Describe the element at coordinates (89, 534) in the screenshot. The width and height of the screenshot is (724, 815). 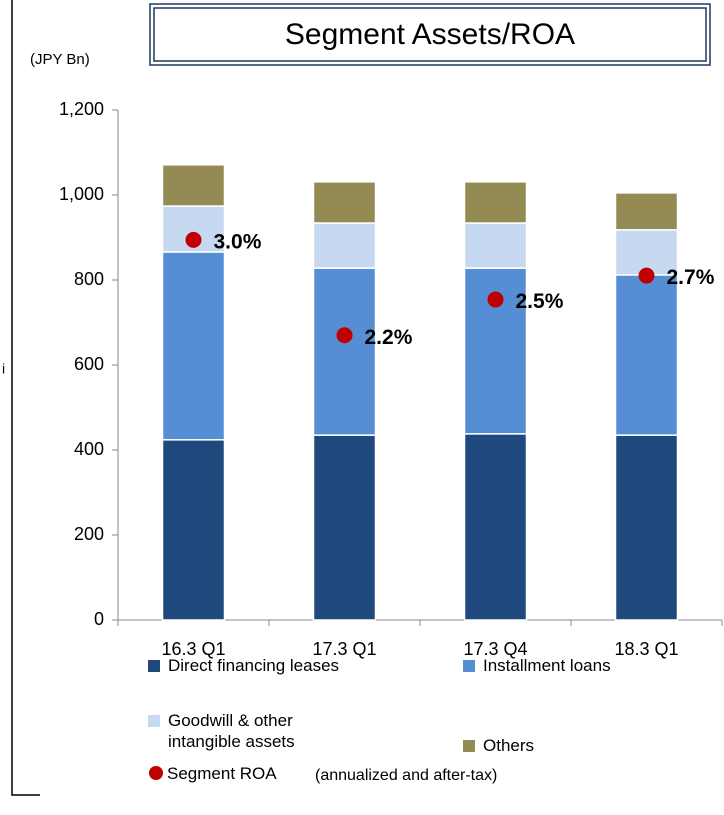
I see `y-tick-label: 200` at that location.